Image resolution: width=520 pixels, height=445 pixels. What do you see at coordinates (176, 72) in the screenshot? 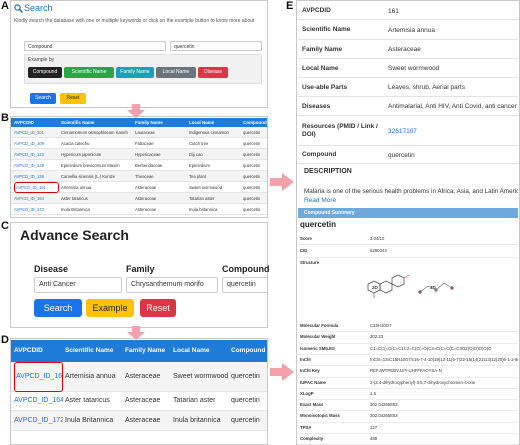
I see `example-button: Local Name` at bounding box center [176, 72].